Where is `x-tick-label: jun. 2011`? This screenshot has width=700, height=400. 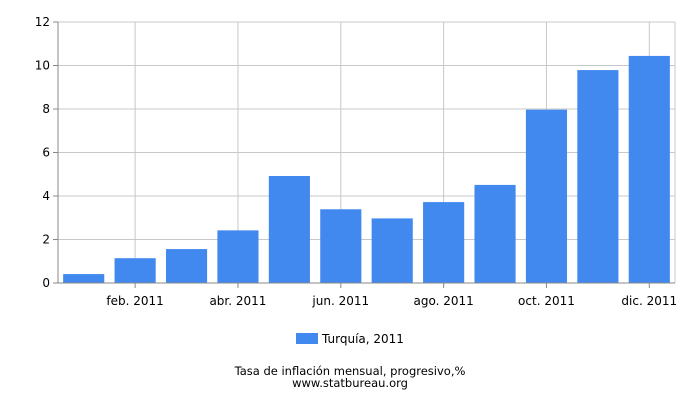 x-tick-label: jun. 2011 is located at coordinates (340, 301).